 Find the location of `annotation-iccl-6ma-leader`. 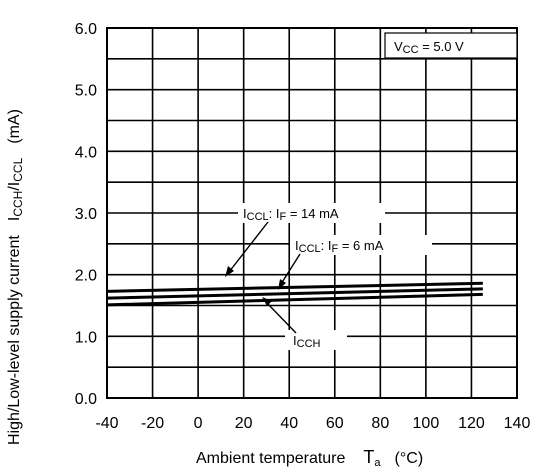

annotation-iccl-6ma-leader is located at coordinates (290, 269).